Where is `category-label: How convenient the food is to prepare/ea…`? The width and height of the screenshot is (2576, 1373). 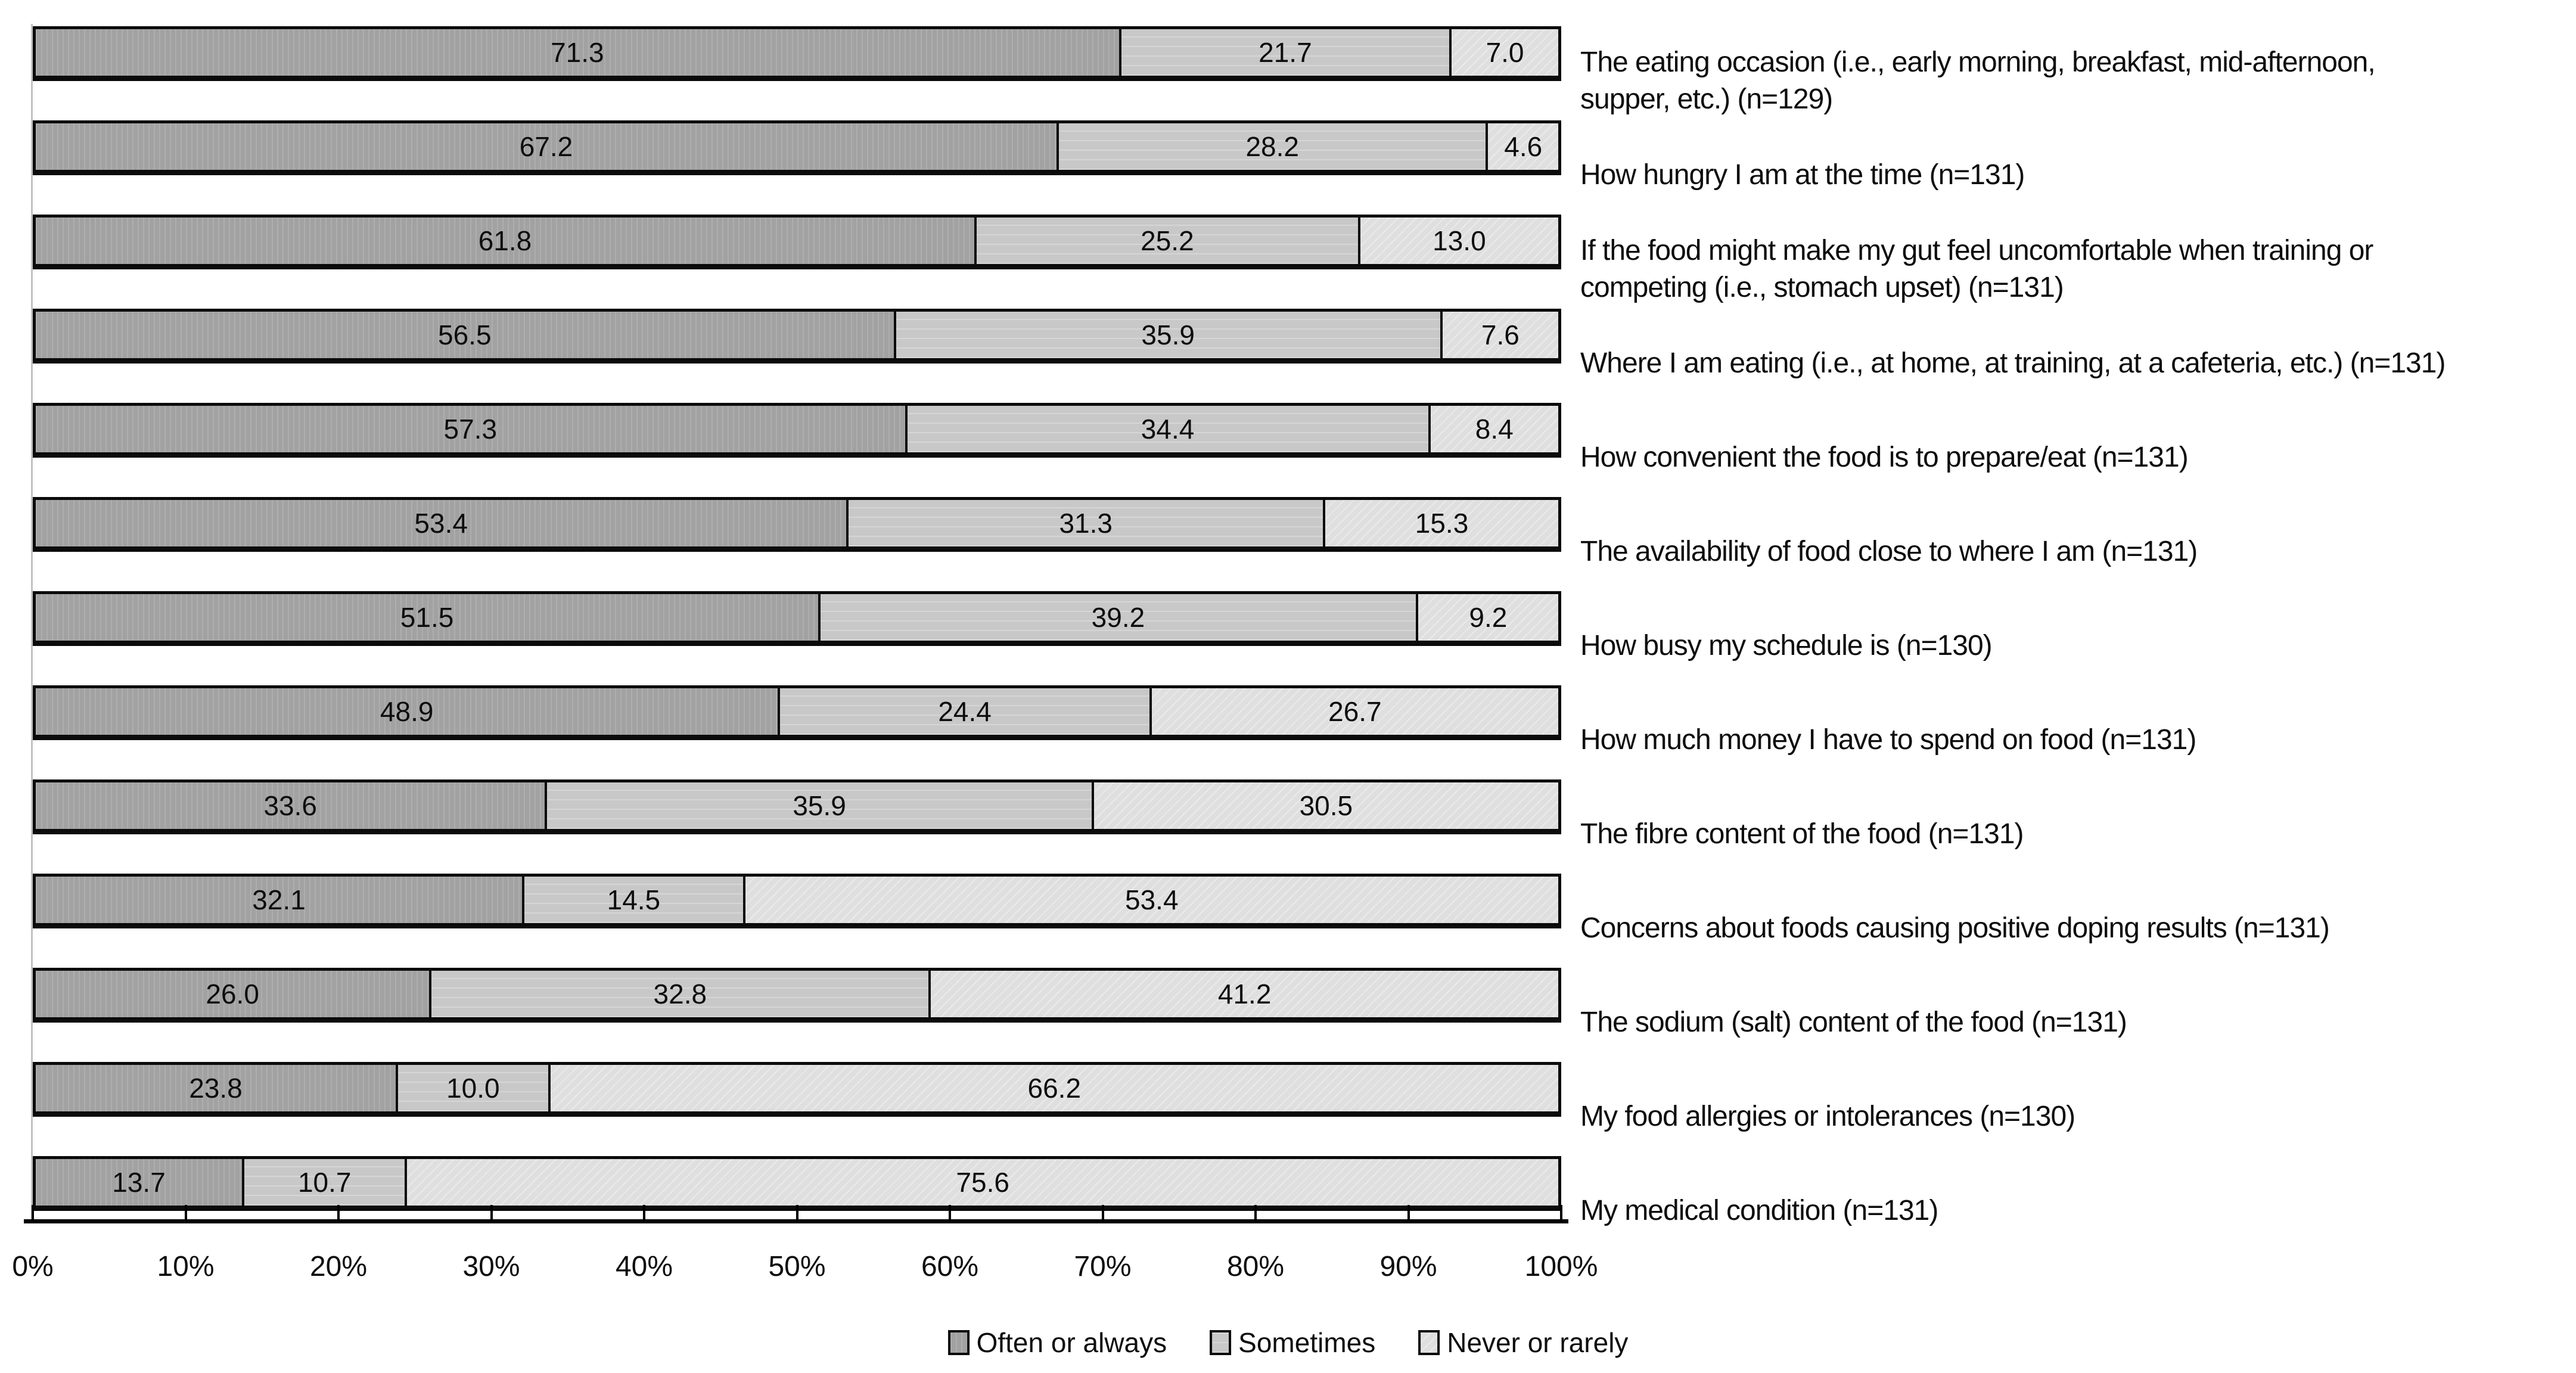 category-label: How convenient the food is to prepare/ea… is located at coordinates (2077, 457).